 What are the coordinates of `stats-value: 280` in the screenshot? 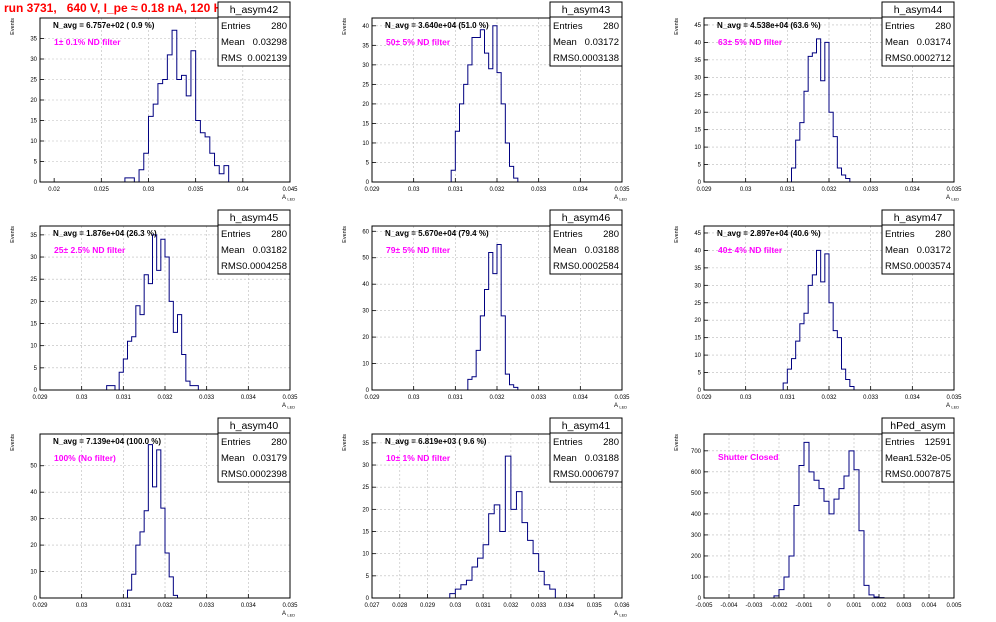 It's located at (943, 234).